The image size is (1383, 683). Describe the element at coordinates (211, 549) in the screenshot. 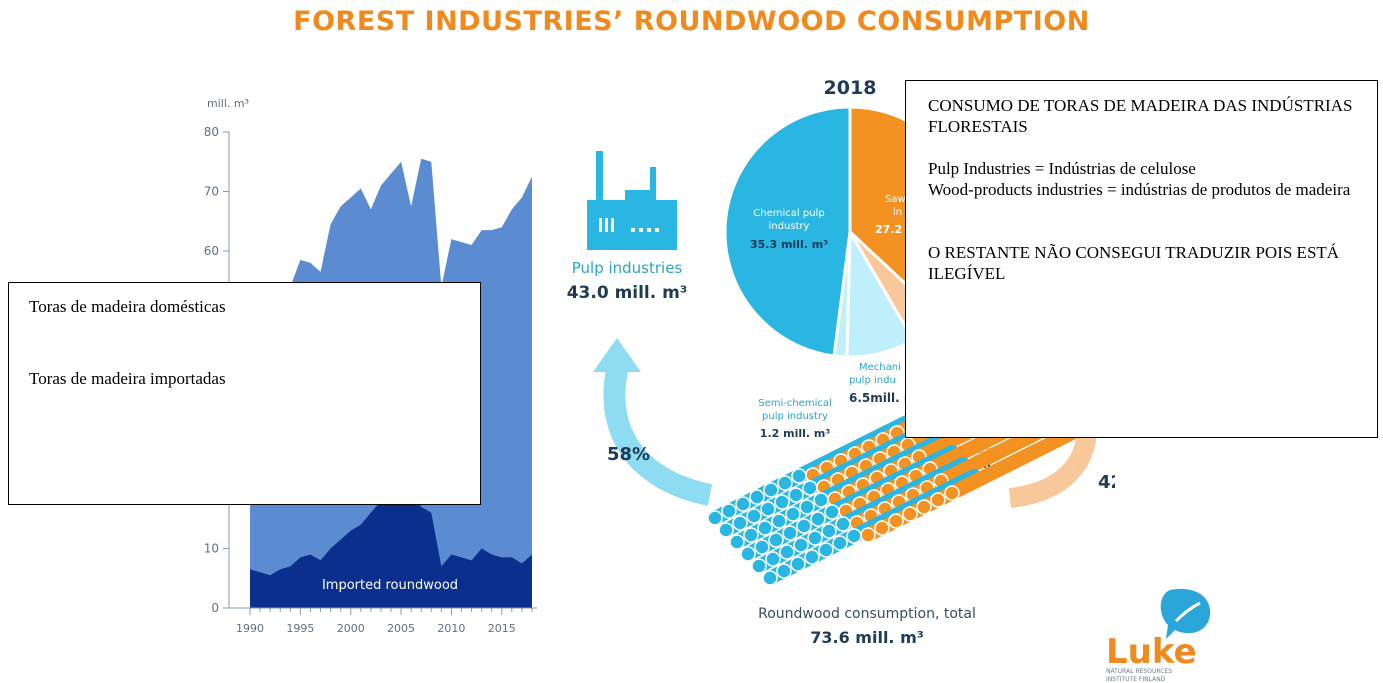

I see `y-tick-label: 10` at that location.